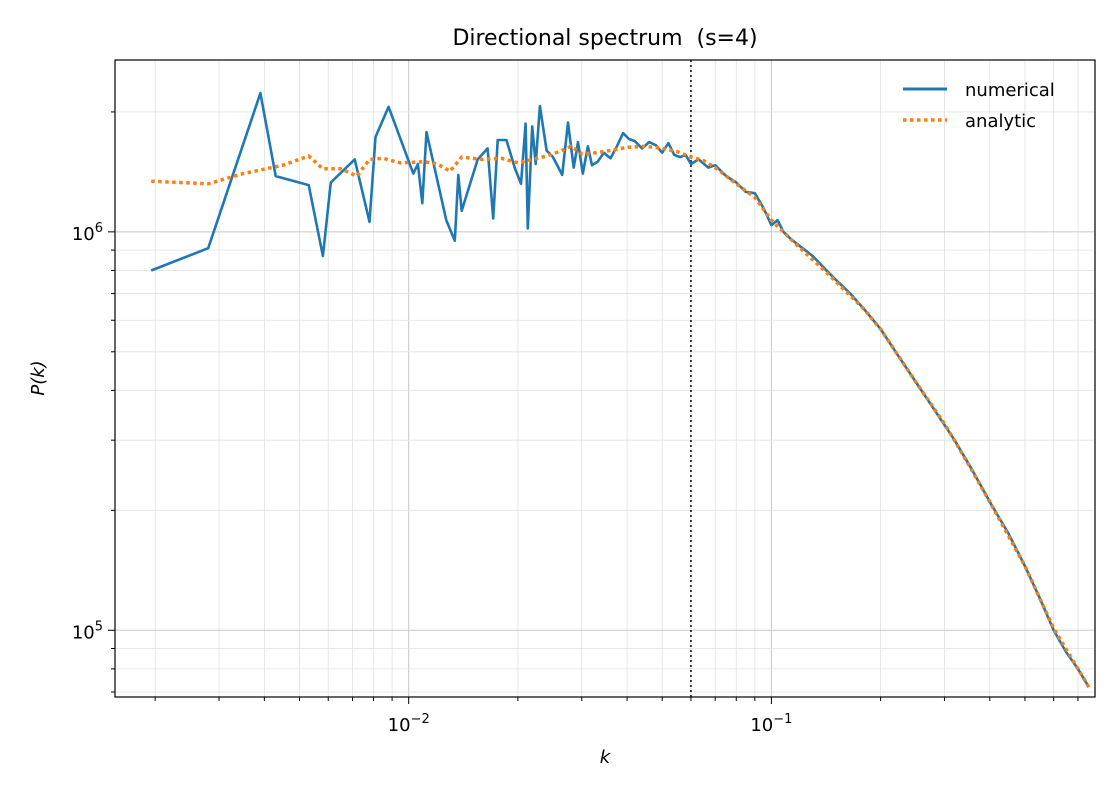 The width and height of the screenshot is (1120, 804). Describe the element at coordinates (771, 724) in the screenshot. I see `x-tick-label: 10⁻¹` at that location.